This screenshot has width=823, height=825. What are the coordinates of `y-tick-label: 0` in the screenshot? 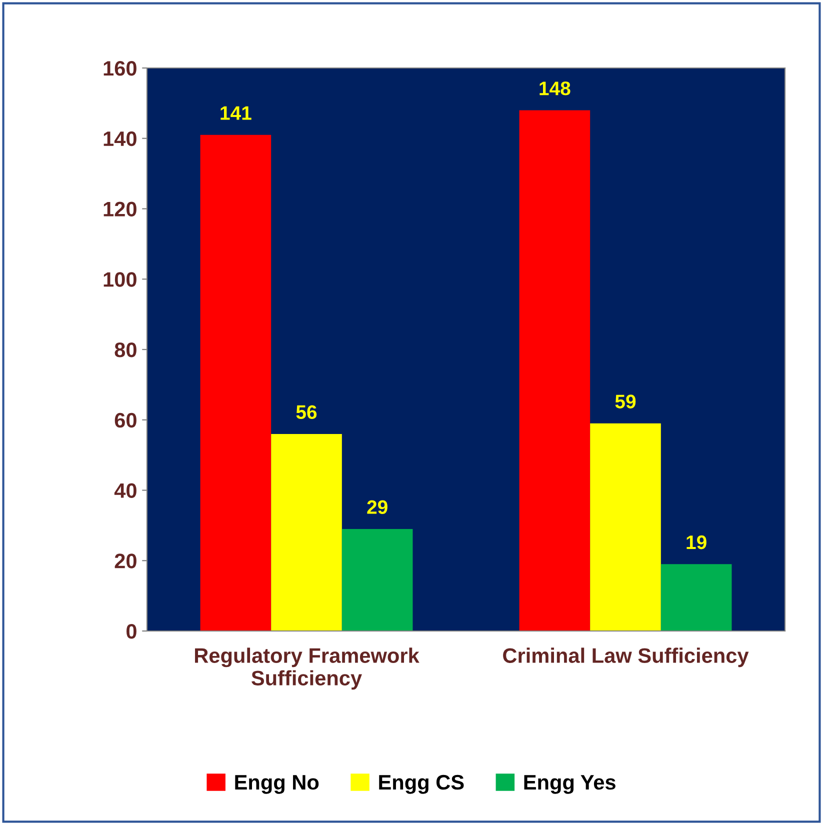 It's located at (131, 631).